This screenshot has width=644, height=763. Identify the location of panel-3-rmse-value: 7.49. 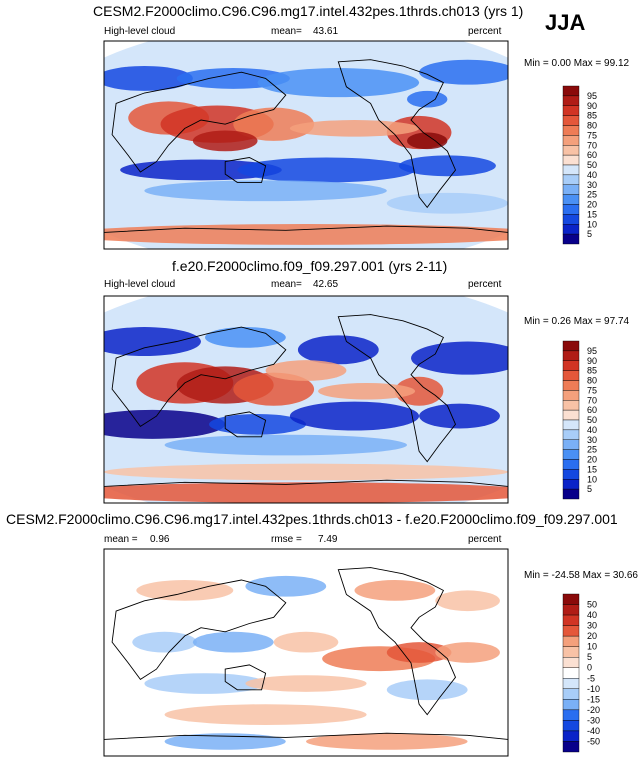
(328, 539).